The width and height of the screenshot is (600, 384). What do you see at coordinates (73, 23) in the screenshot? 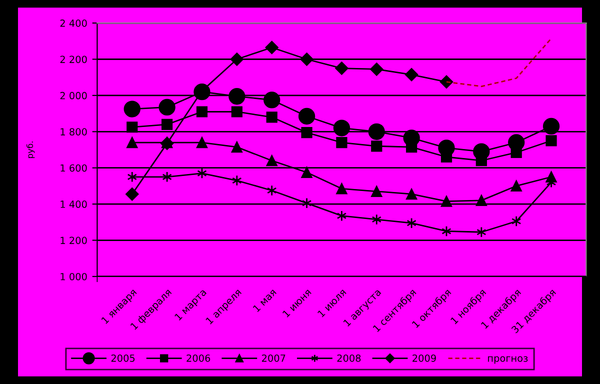
I see `y-tick-label: 2 400` at bounding box center [73, 23].